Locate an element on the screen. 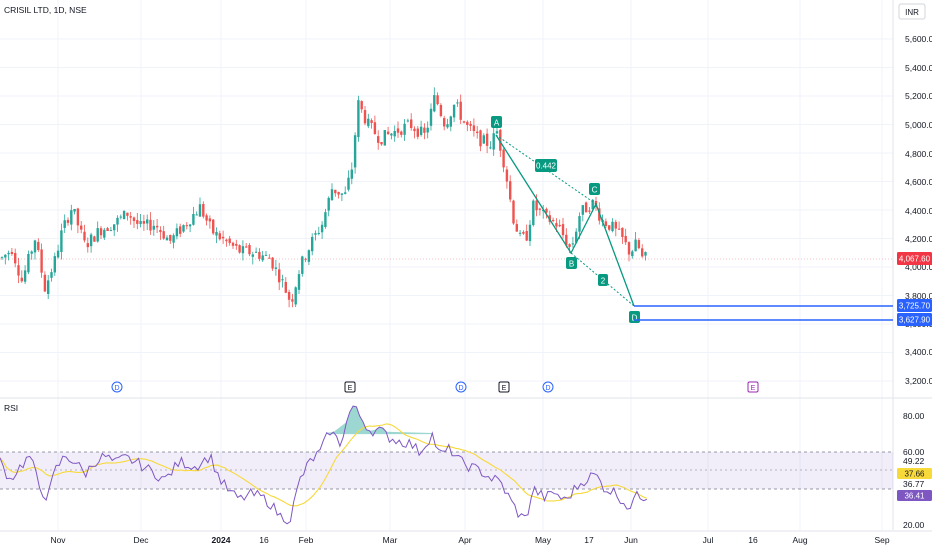  pattern-ratio-text-2: 2 is located at coordinates (603, 281).